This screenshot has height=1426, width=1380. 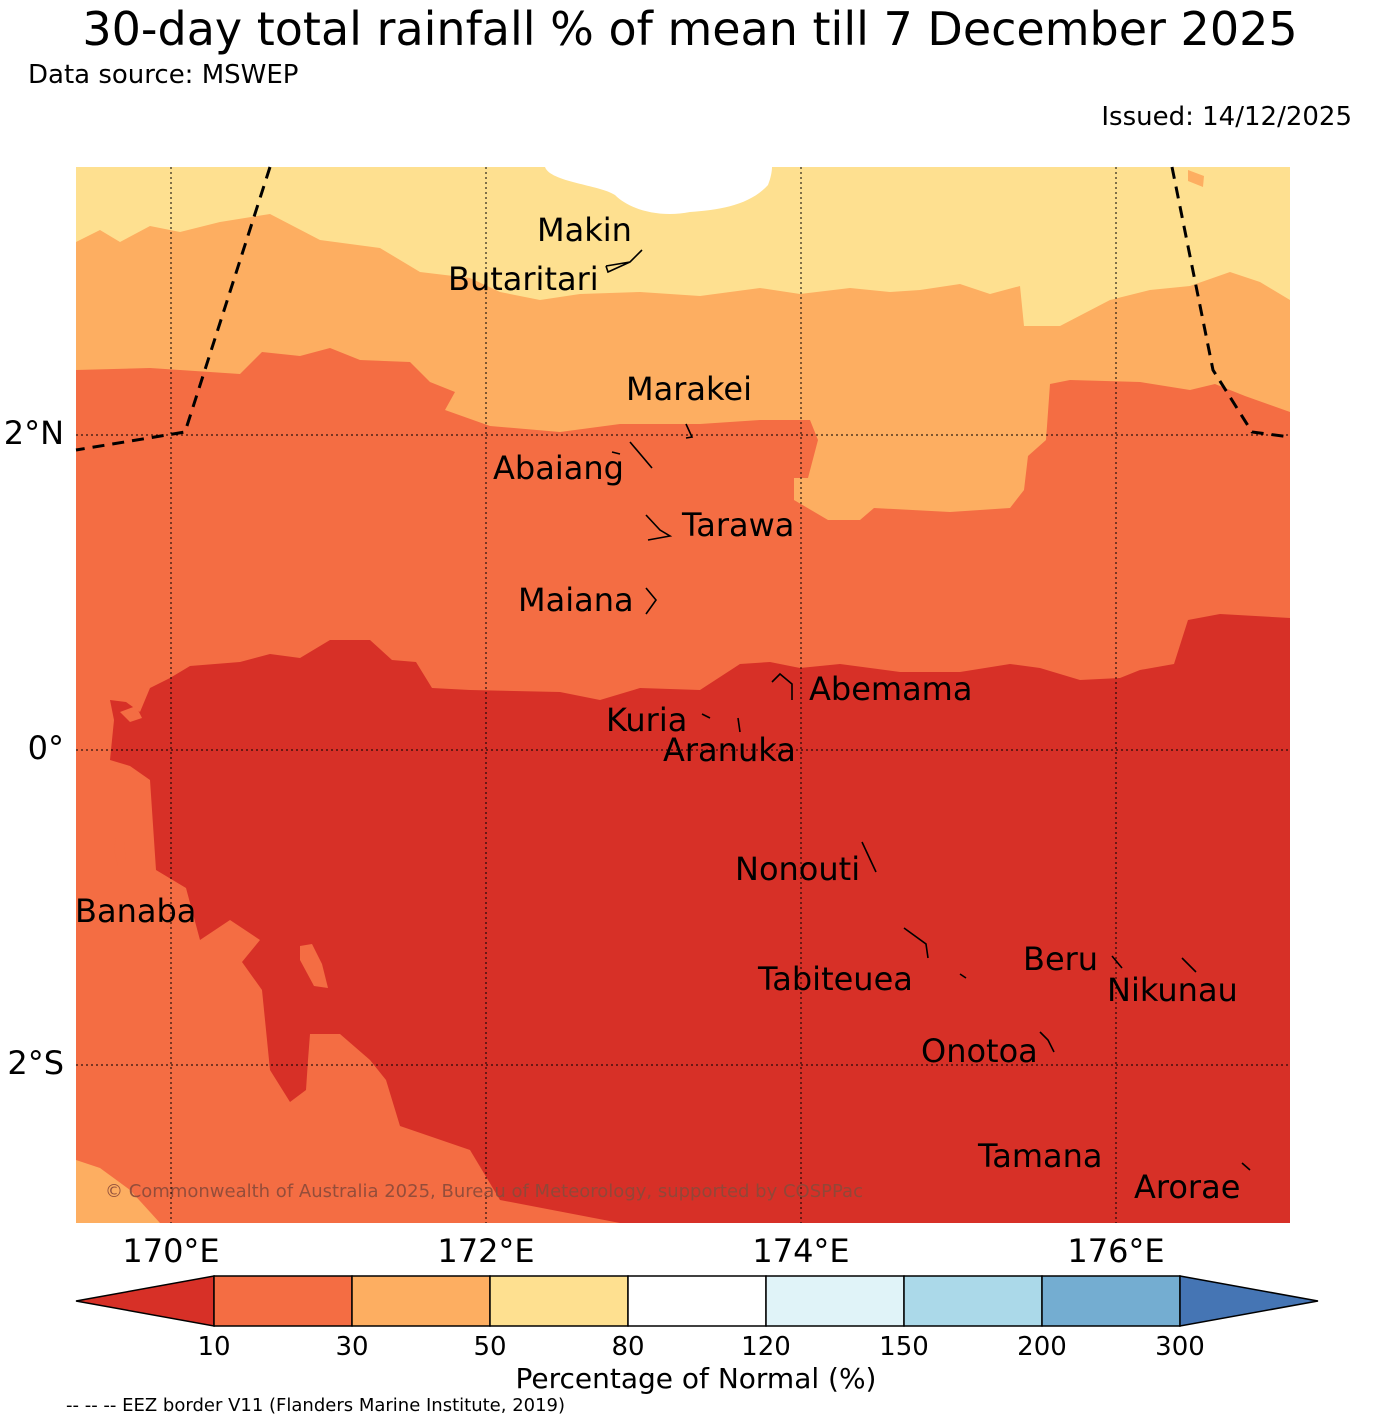 I want to click on colorbar-tick: 30, so click(x=352, y=1347).